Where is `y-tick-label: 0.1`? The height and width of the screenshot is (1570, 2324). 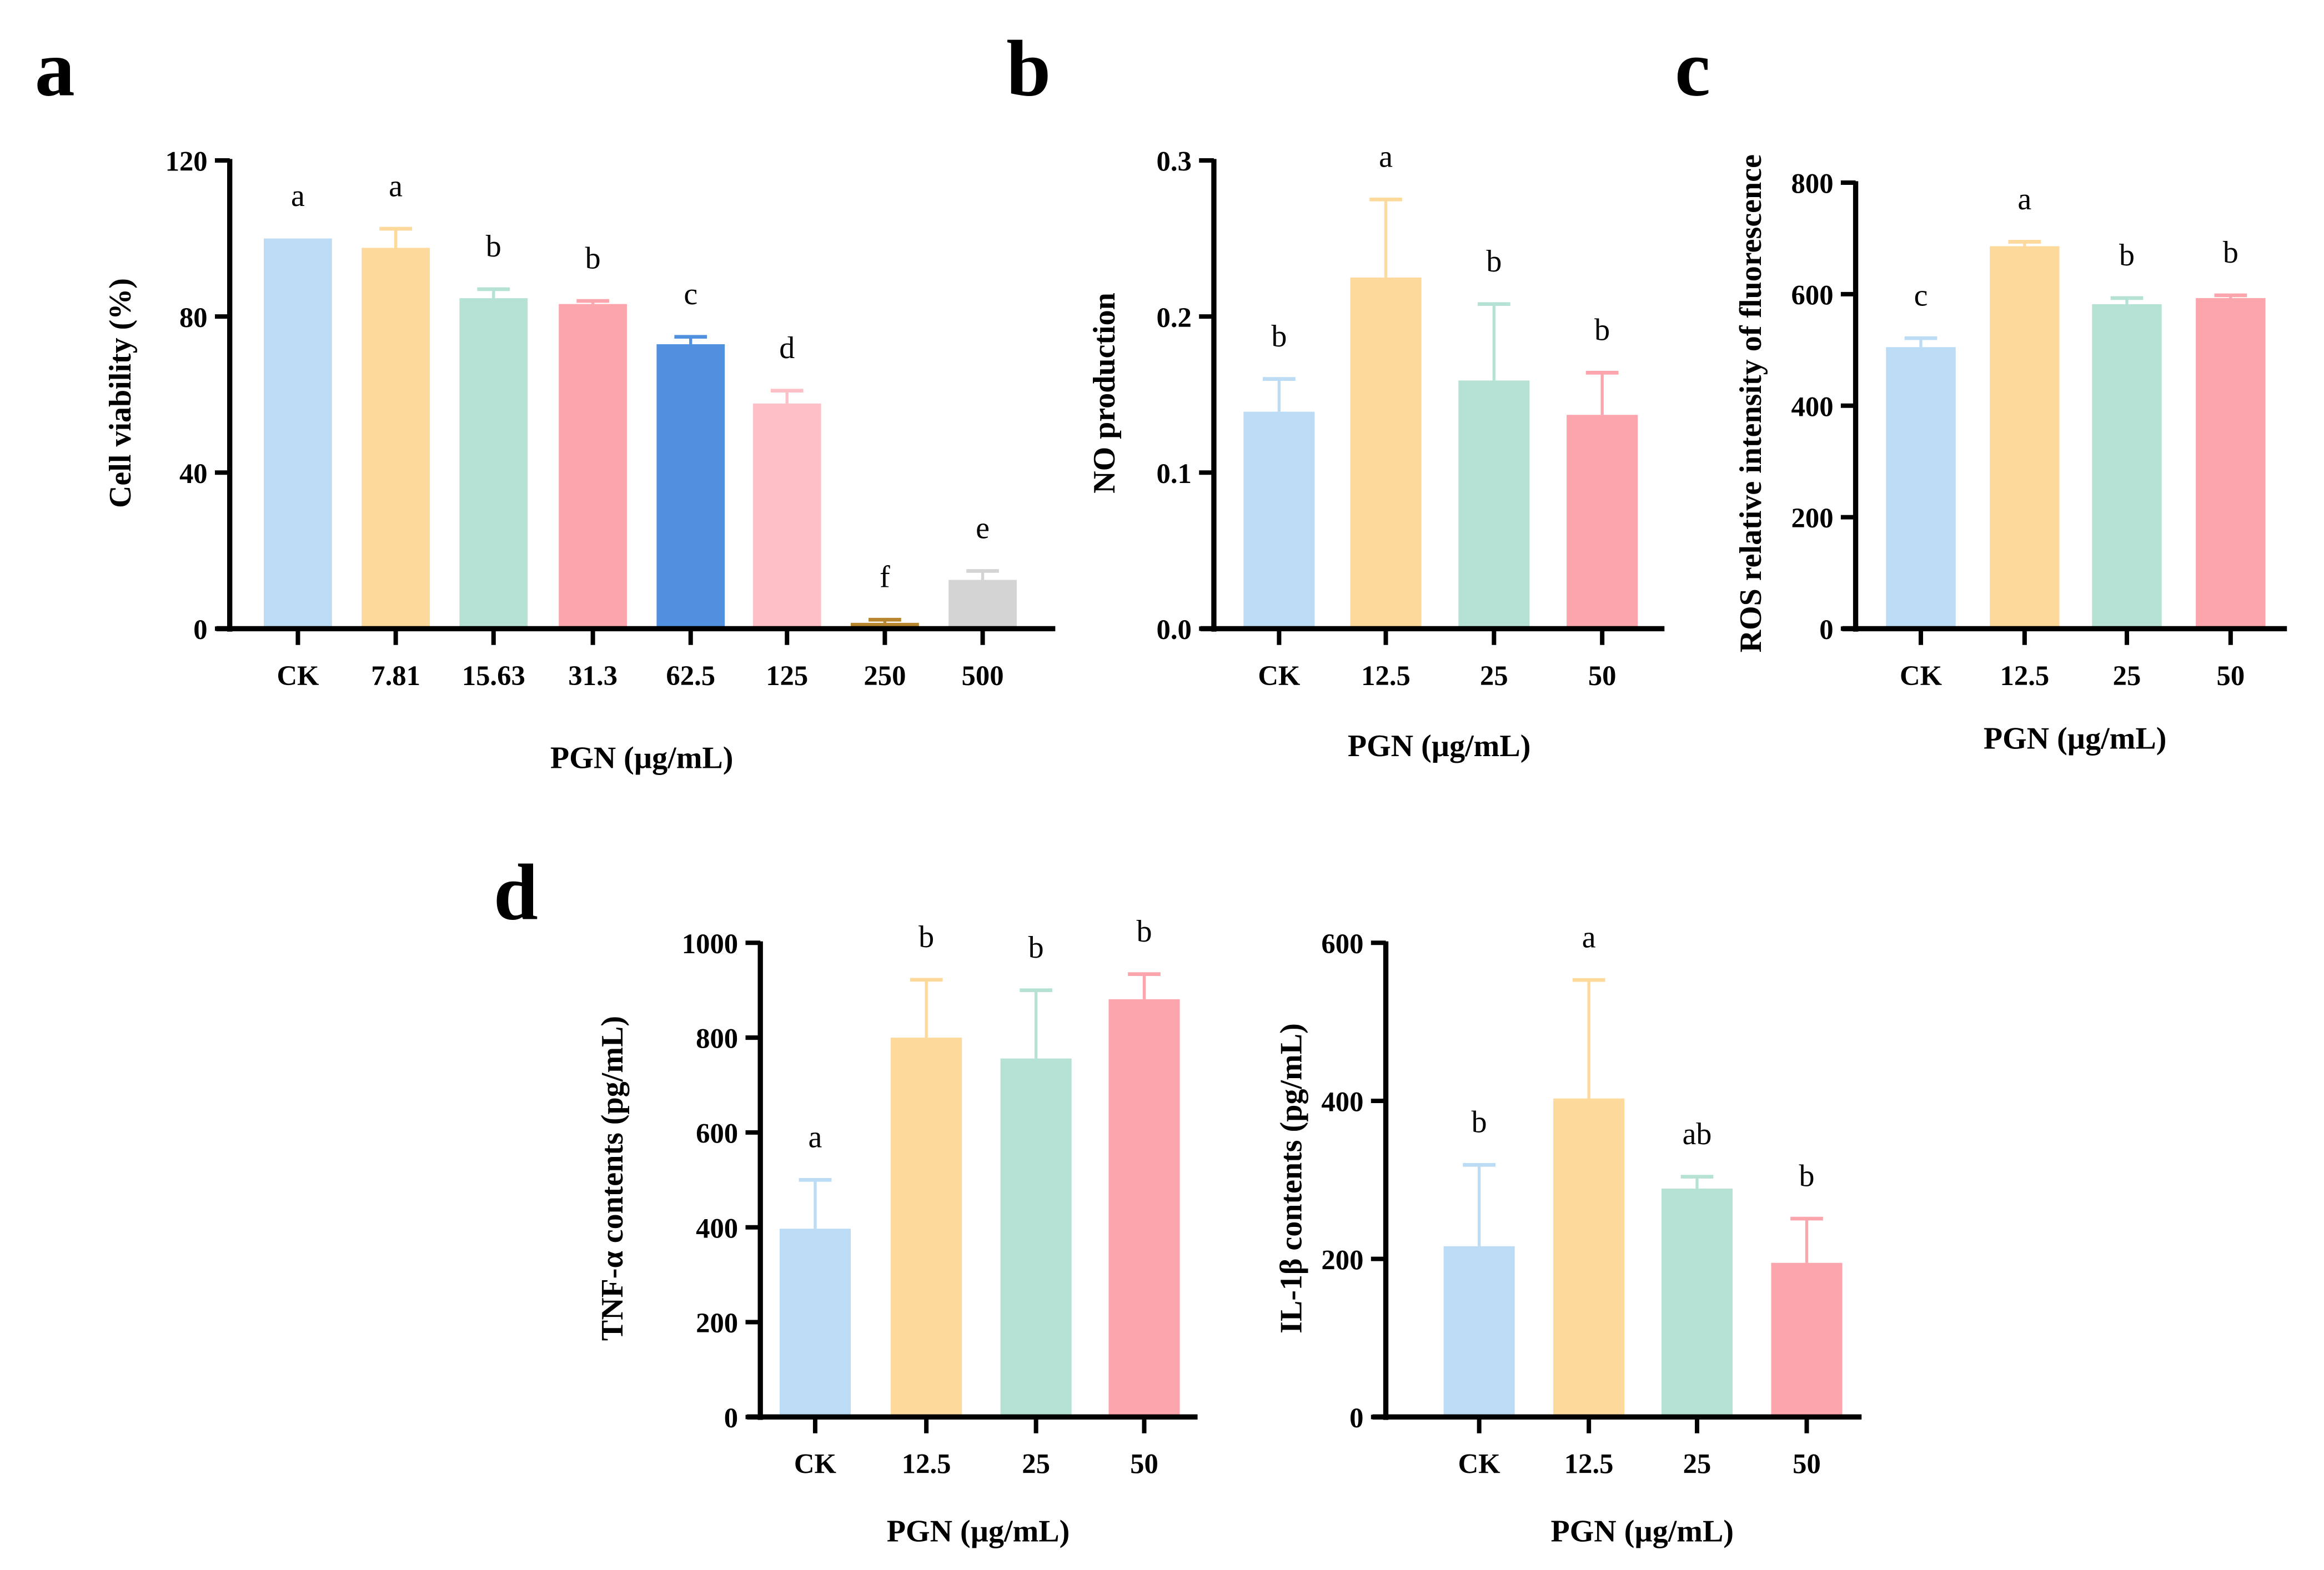 y-tick-label: 0.1 is located at coordinates (1173, 474).